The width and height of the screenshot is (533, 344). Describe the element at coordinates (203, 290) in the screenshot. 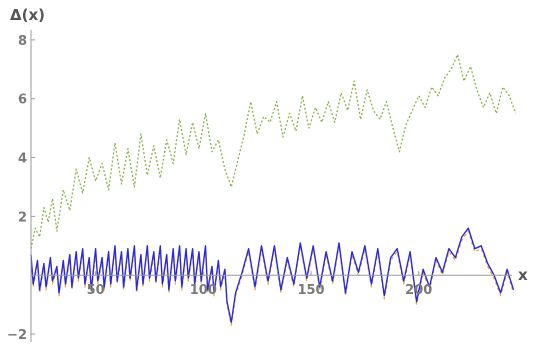

I see `x-tick-label: 100` at that location.